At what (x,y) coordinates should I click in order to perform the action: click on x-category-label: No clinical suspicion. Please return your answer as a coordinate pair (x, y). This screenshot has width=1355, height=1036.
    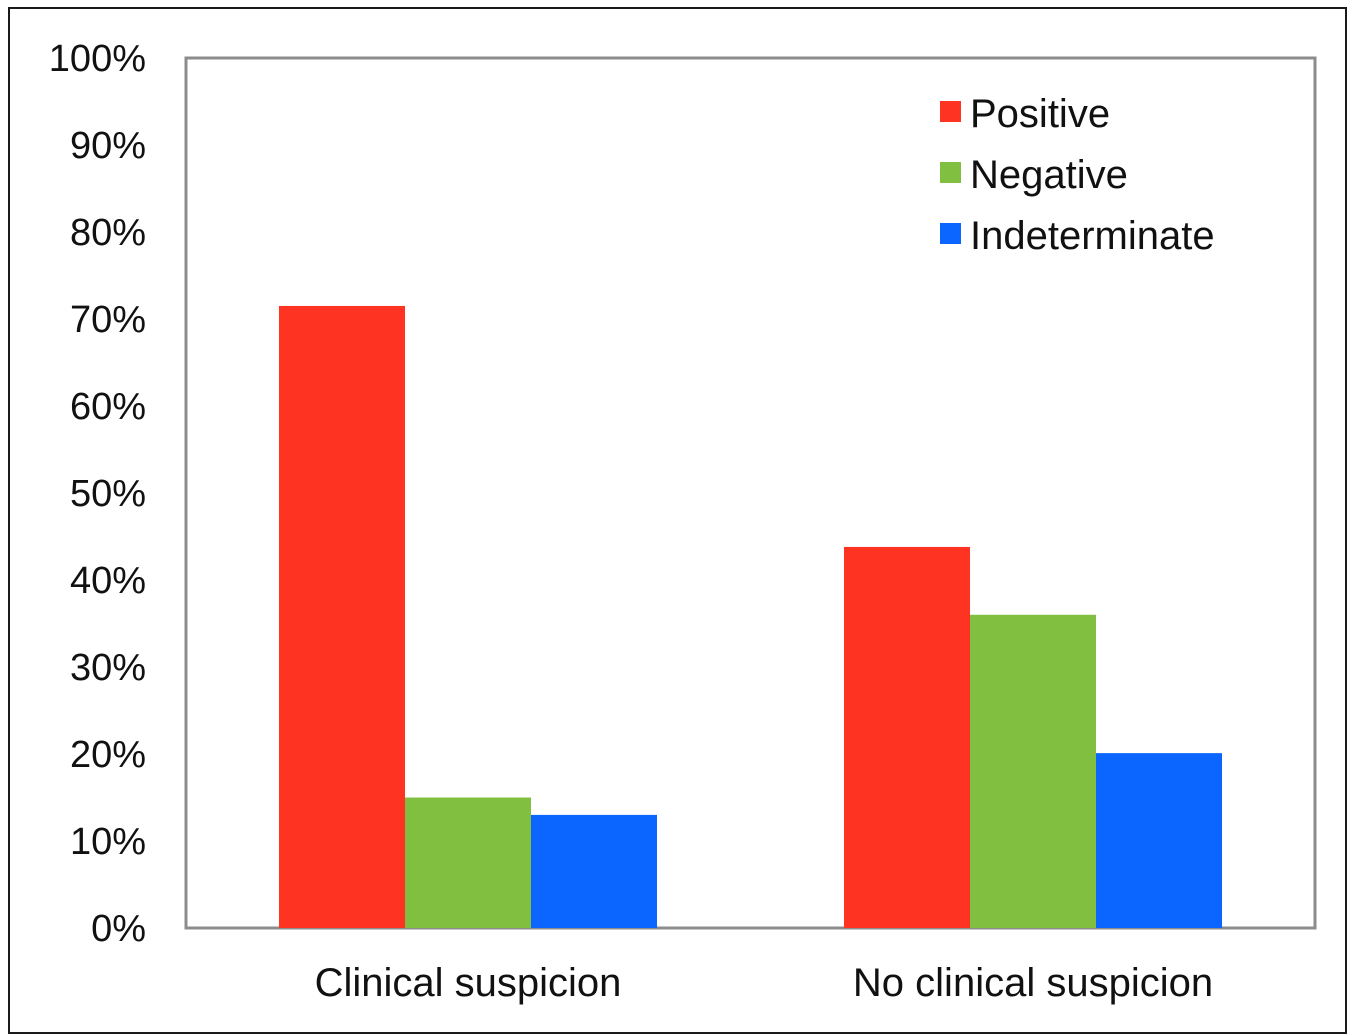
    Looking at the image, I should click on (1033, 983).